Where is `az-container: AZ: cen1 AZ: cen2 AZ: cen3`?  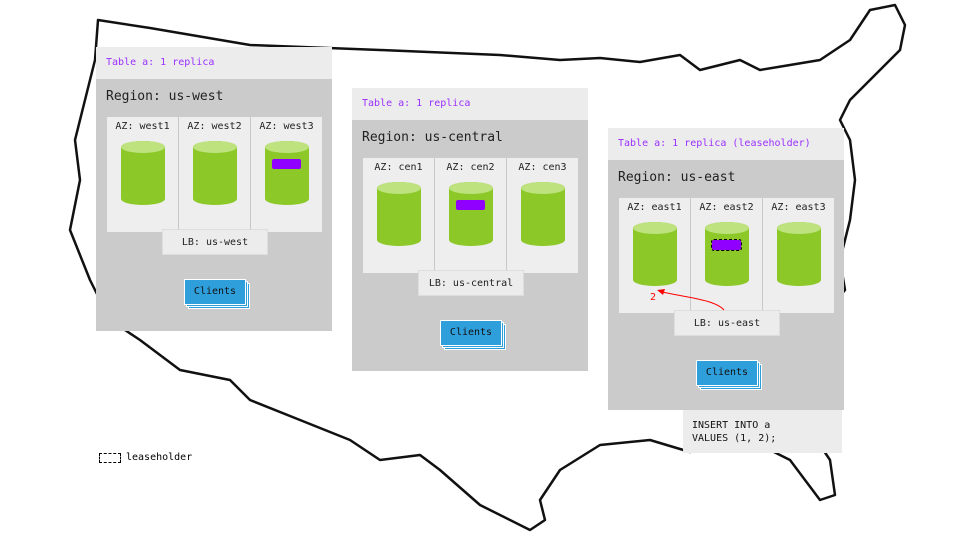
az-container: AZ: cen1 AZ: cen2 AZ: cen3 is located at coordinates (470, 215).